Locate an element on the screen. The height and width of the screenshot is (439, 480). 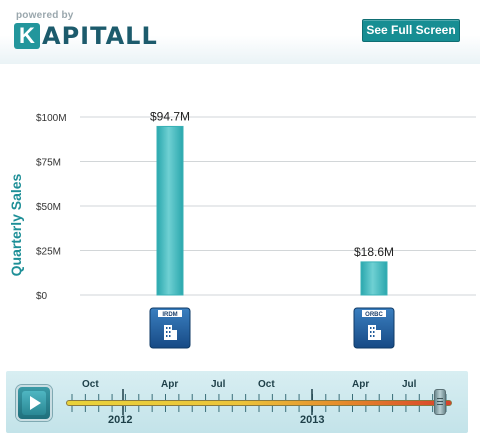
logo-letter: K is located at coordinates (27, 36).